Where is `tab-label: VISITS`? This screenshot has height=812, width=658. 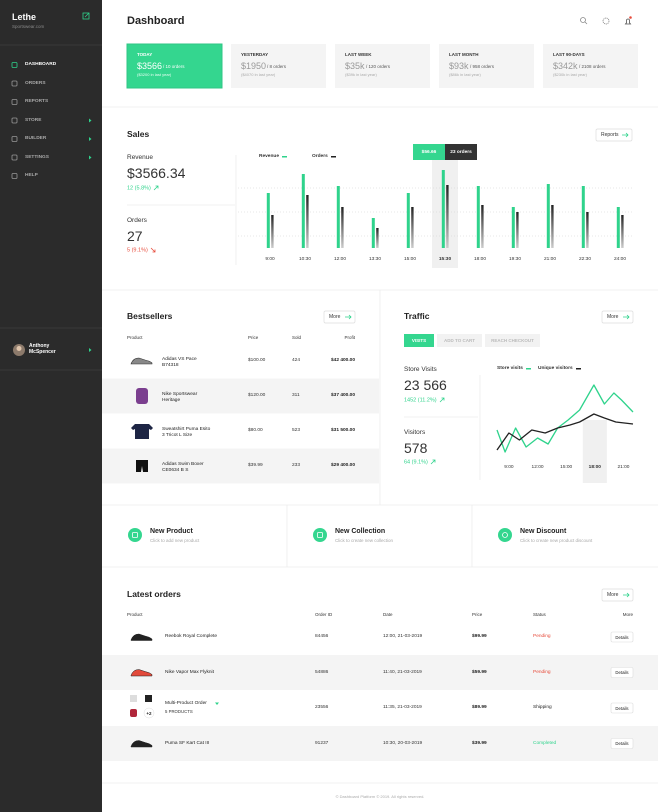
tab-label: VISITS is located at coordinates (419, 340).